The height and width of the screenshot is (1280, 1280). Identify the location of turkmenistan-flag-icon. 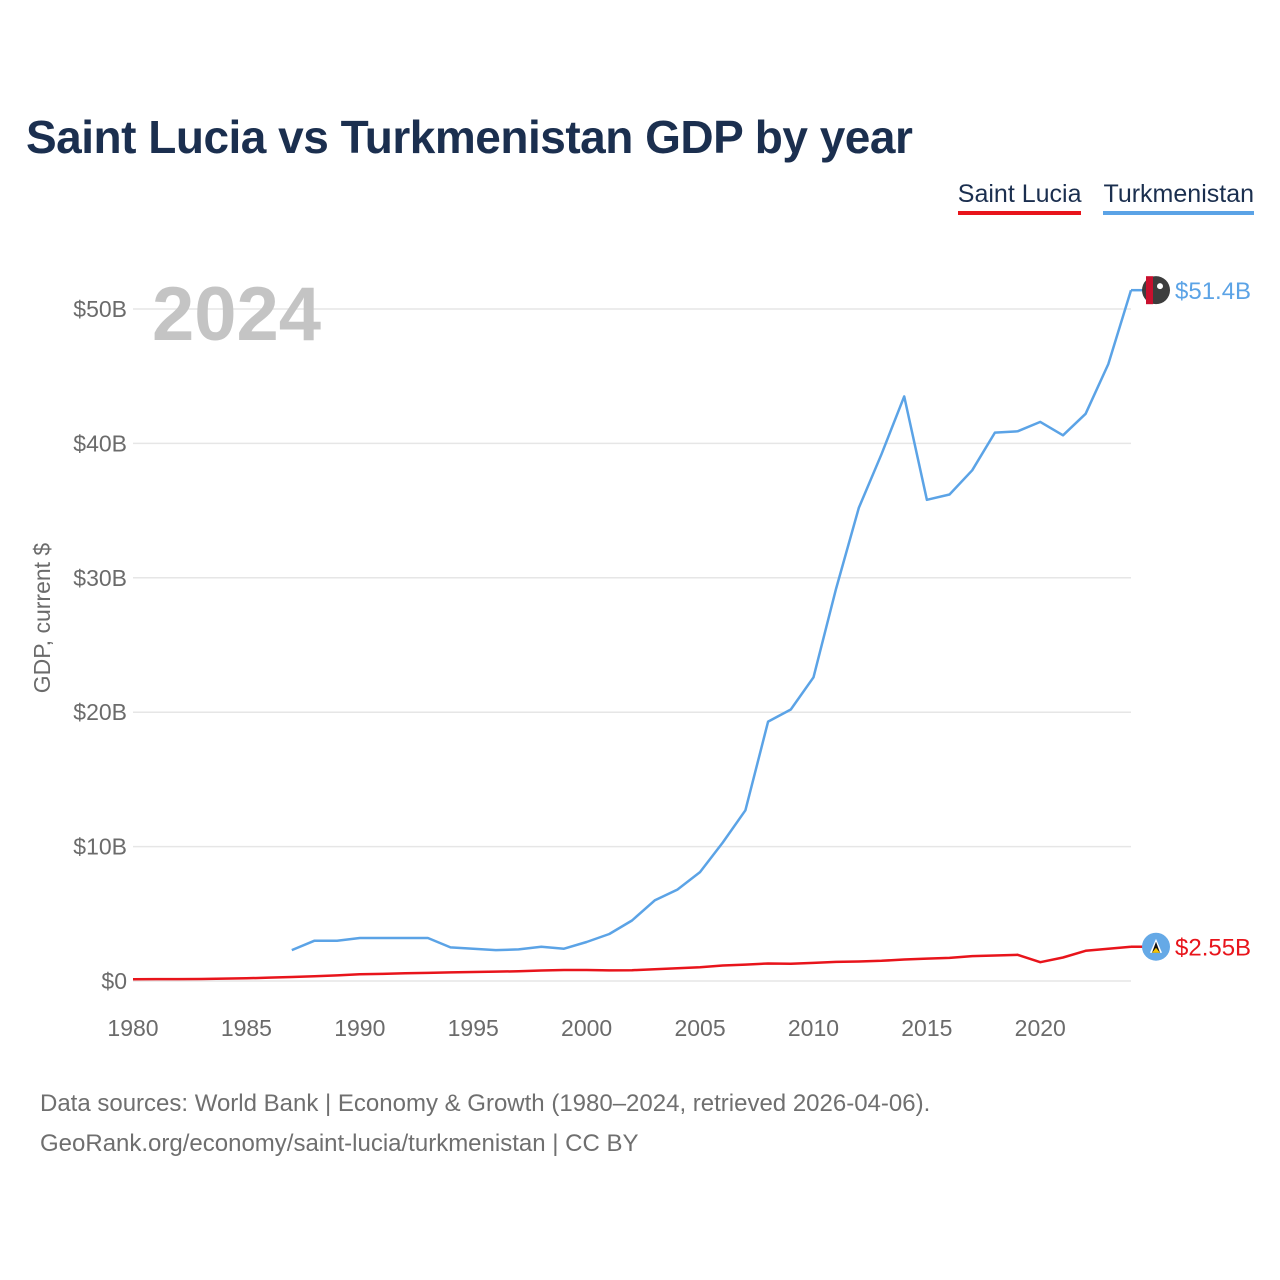
(1156, 290).